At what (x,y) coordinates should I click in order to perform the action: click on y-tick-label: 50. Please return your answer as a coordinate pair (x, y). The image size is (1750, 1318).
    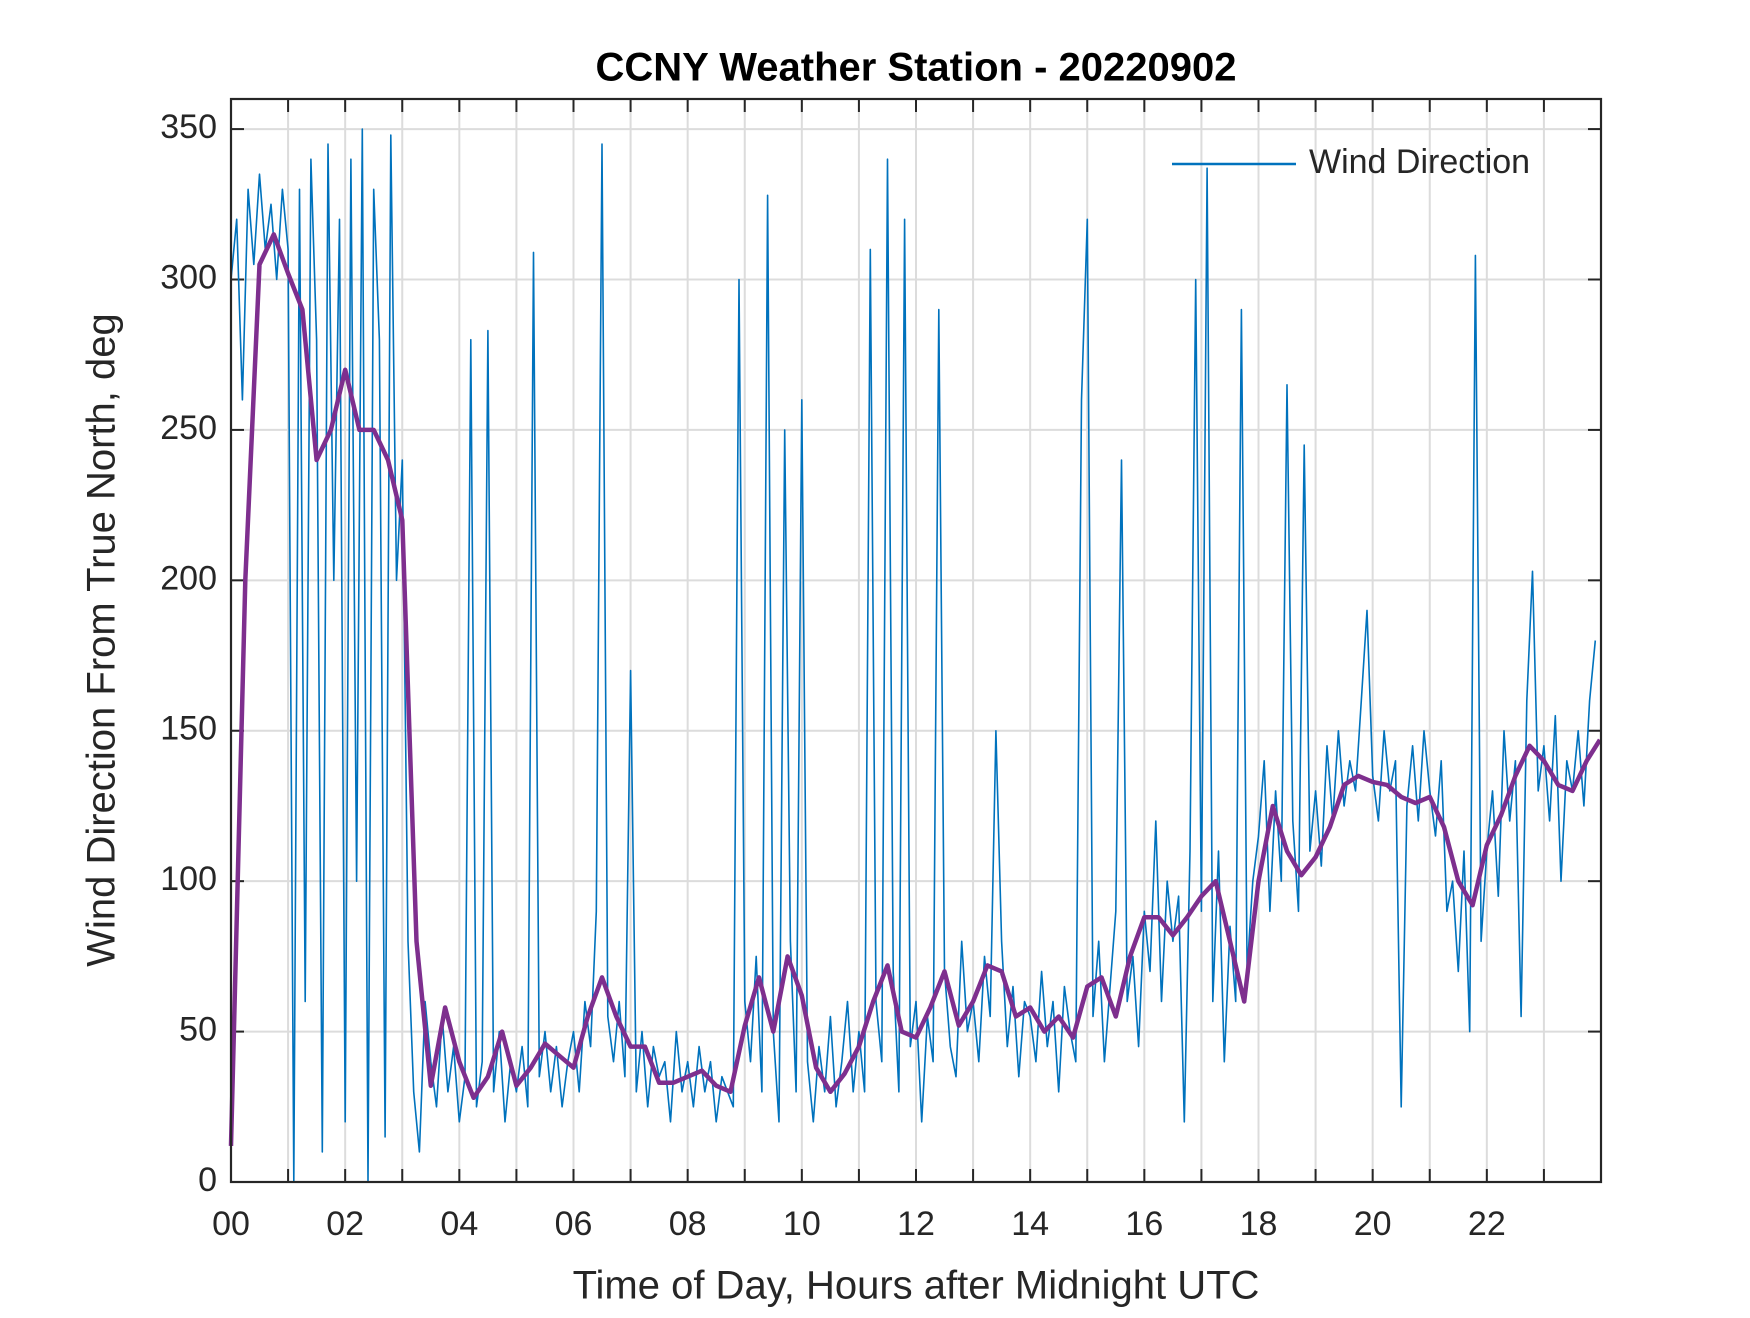
    Looking at the image, I should click on (198, 1030).